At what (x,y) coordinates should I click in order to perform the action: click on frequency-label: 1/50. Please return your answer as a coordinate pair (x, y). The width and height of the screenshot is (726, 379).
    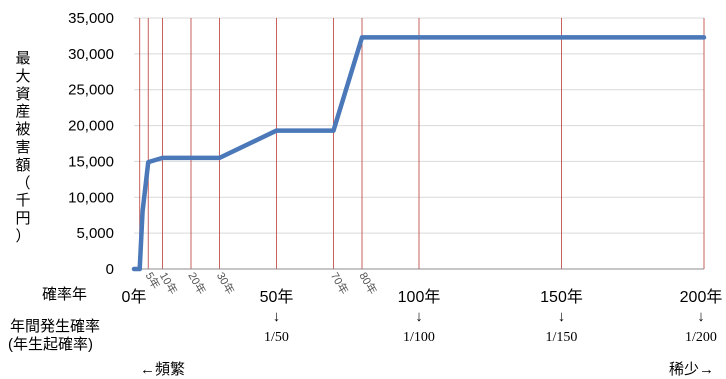
    Looking at the image, I should click on (276, 337).